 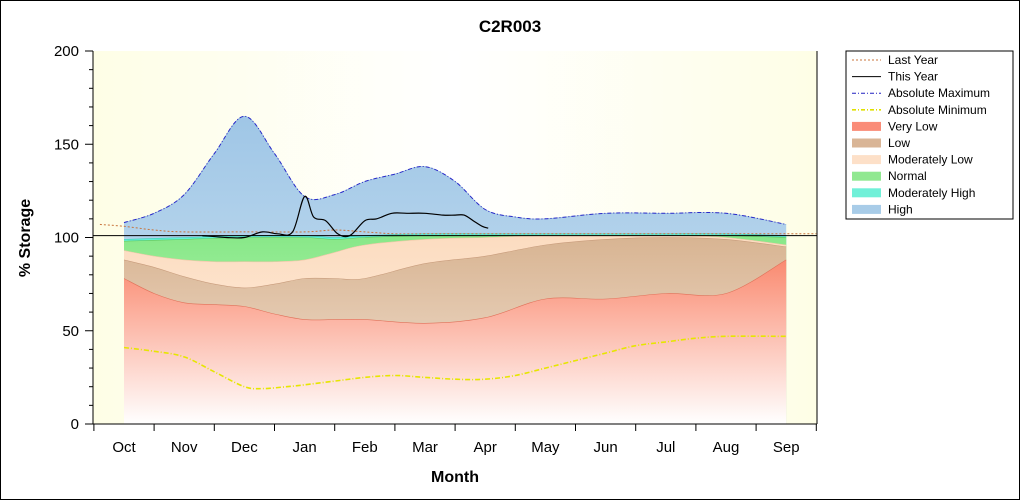 What do you see at coordinates (606, 447) in the screenshot?
I see `x-tick-label: Jun` at bounding box center [606, 447].